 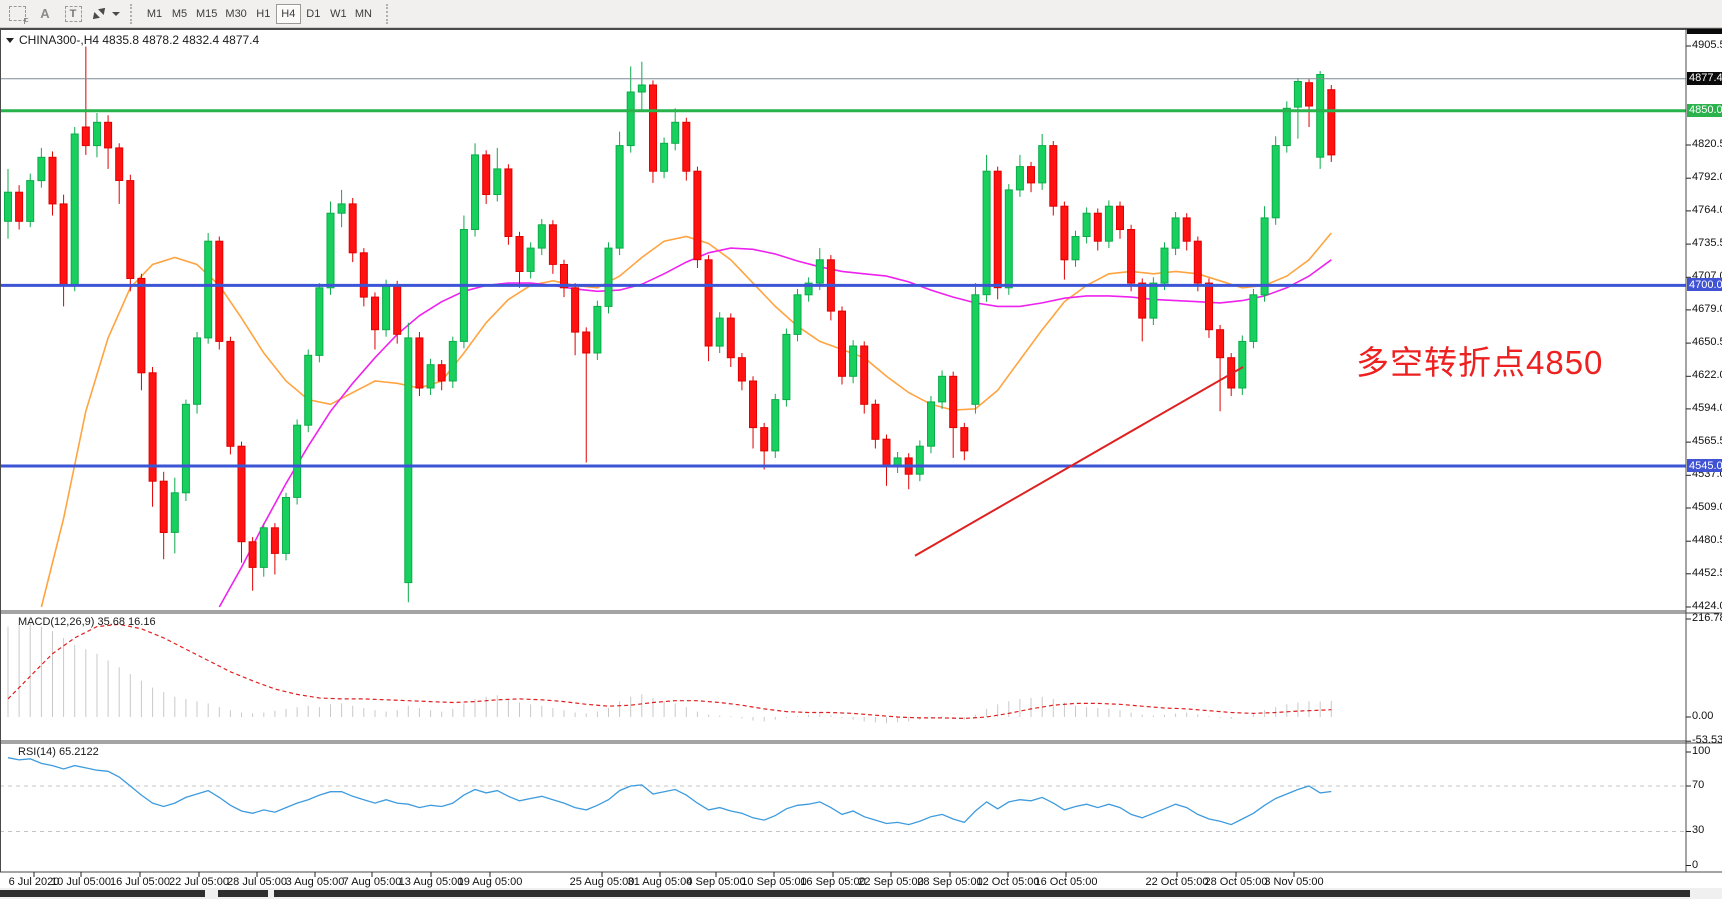 I want to click on date-label: 25 Aug 05:00, so click(x=602, y=882).